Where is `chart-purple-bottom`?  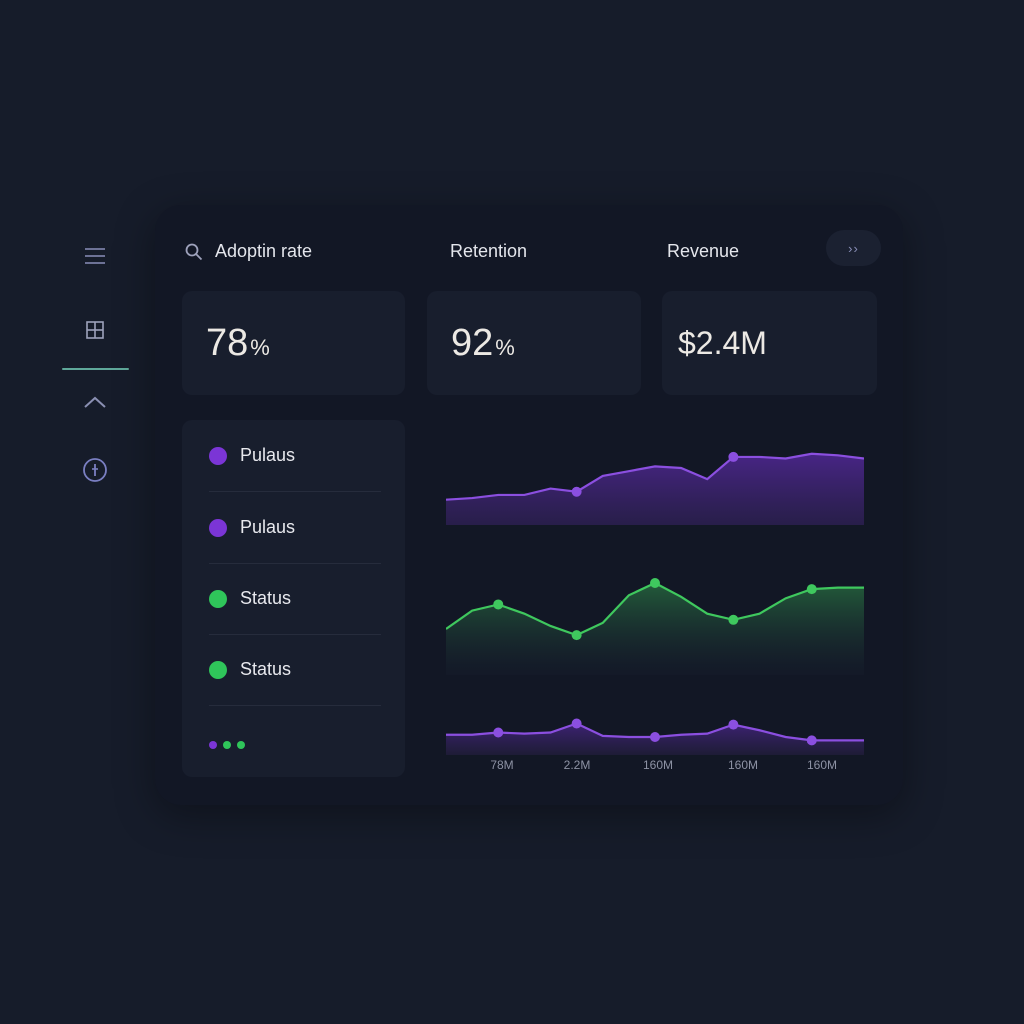
chart-purple-bottom is located at coordinates (655, 736).